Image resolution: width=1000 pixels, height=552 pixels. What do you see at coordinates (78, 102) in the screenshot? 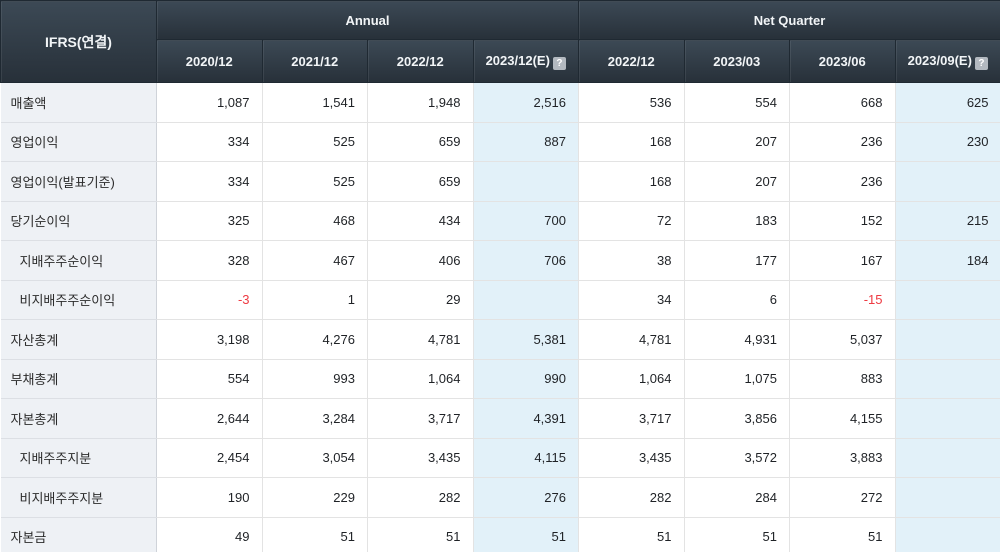
I see `row-label: 매출액` at bounding box center [78, 102].